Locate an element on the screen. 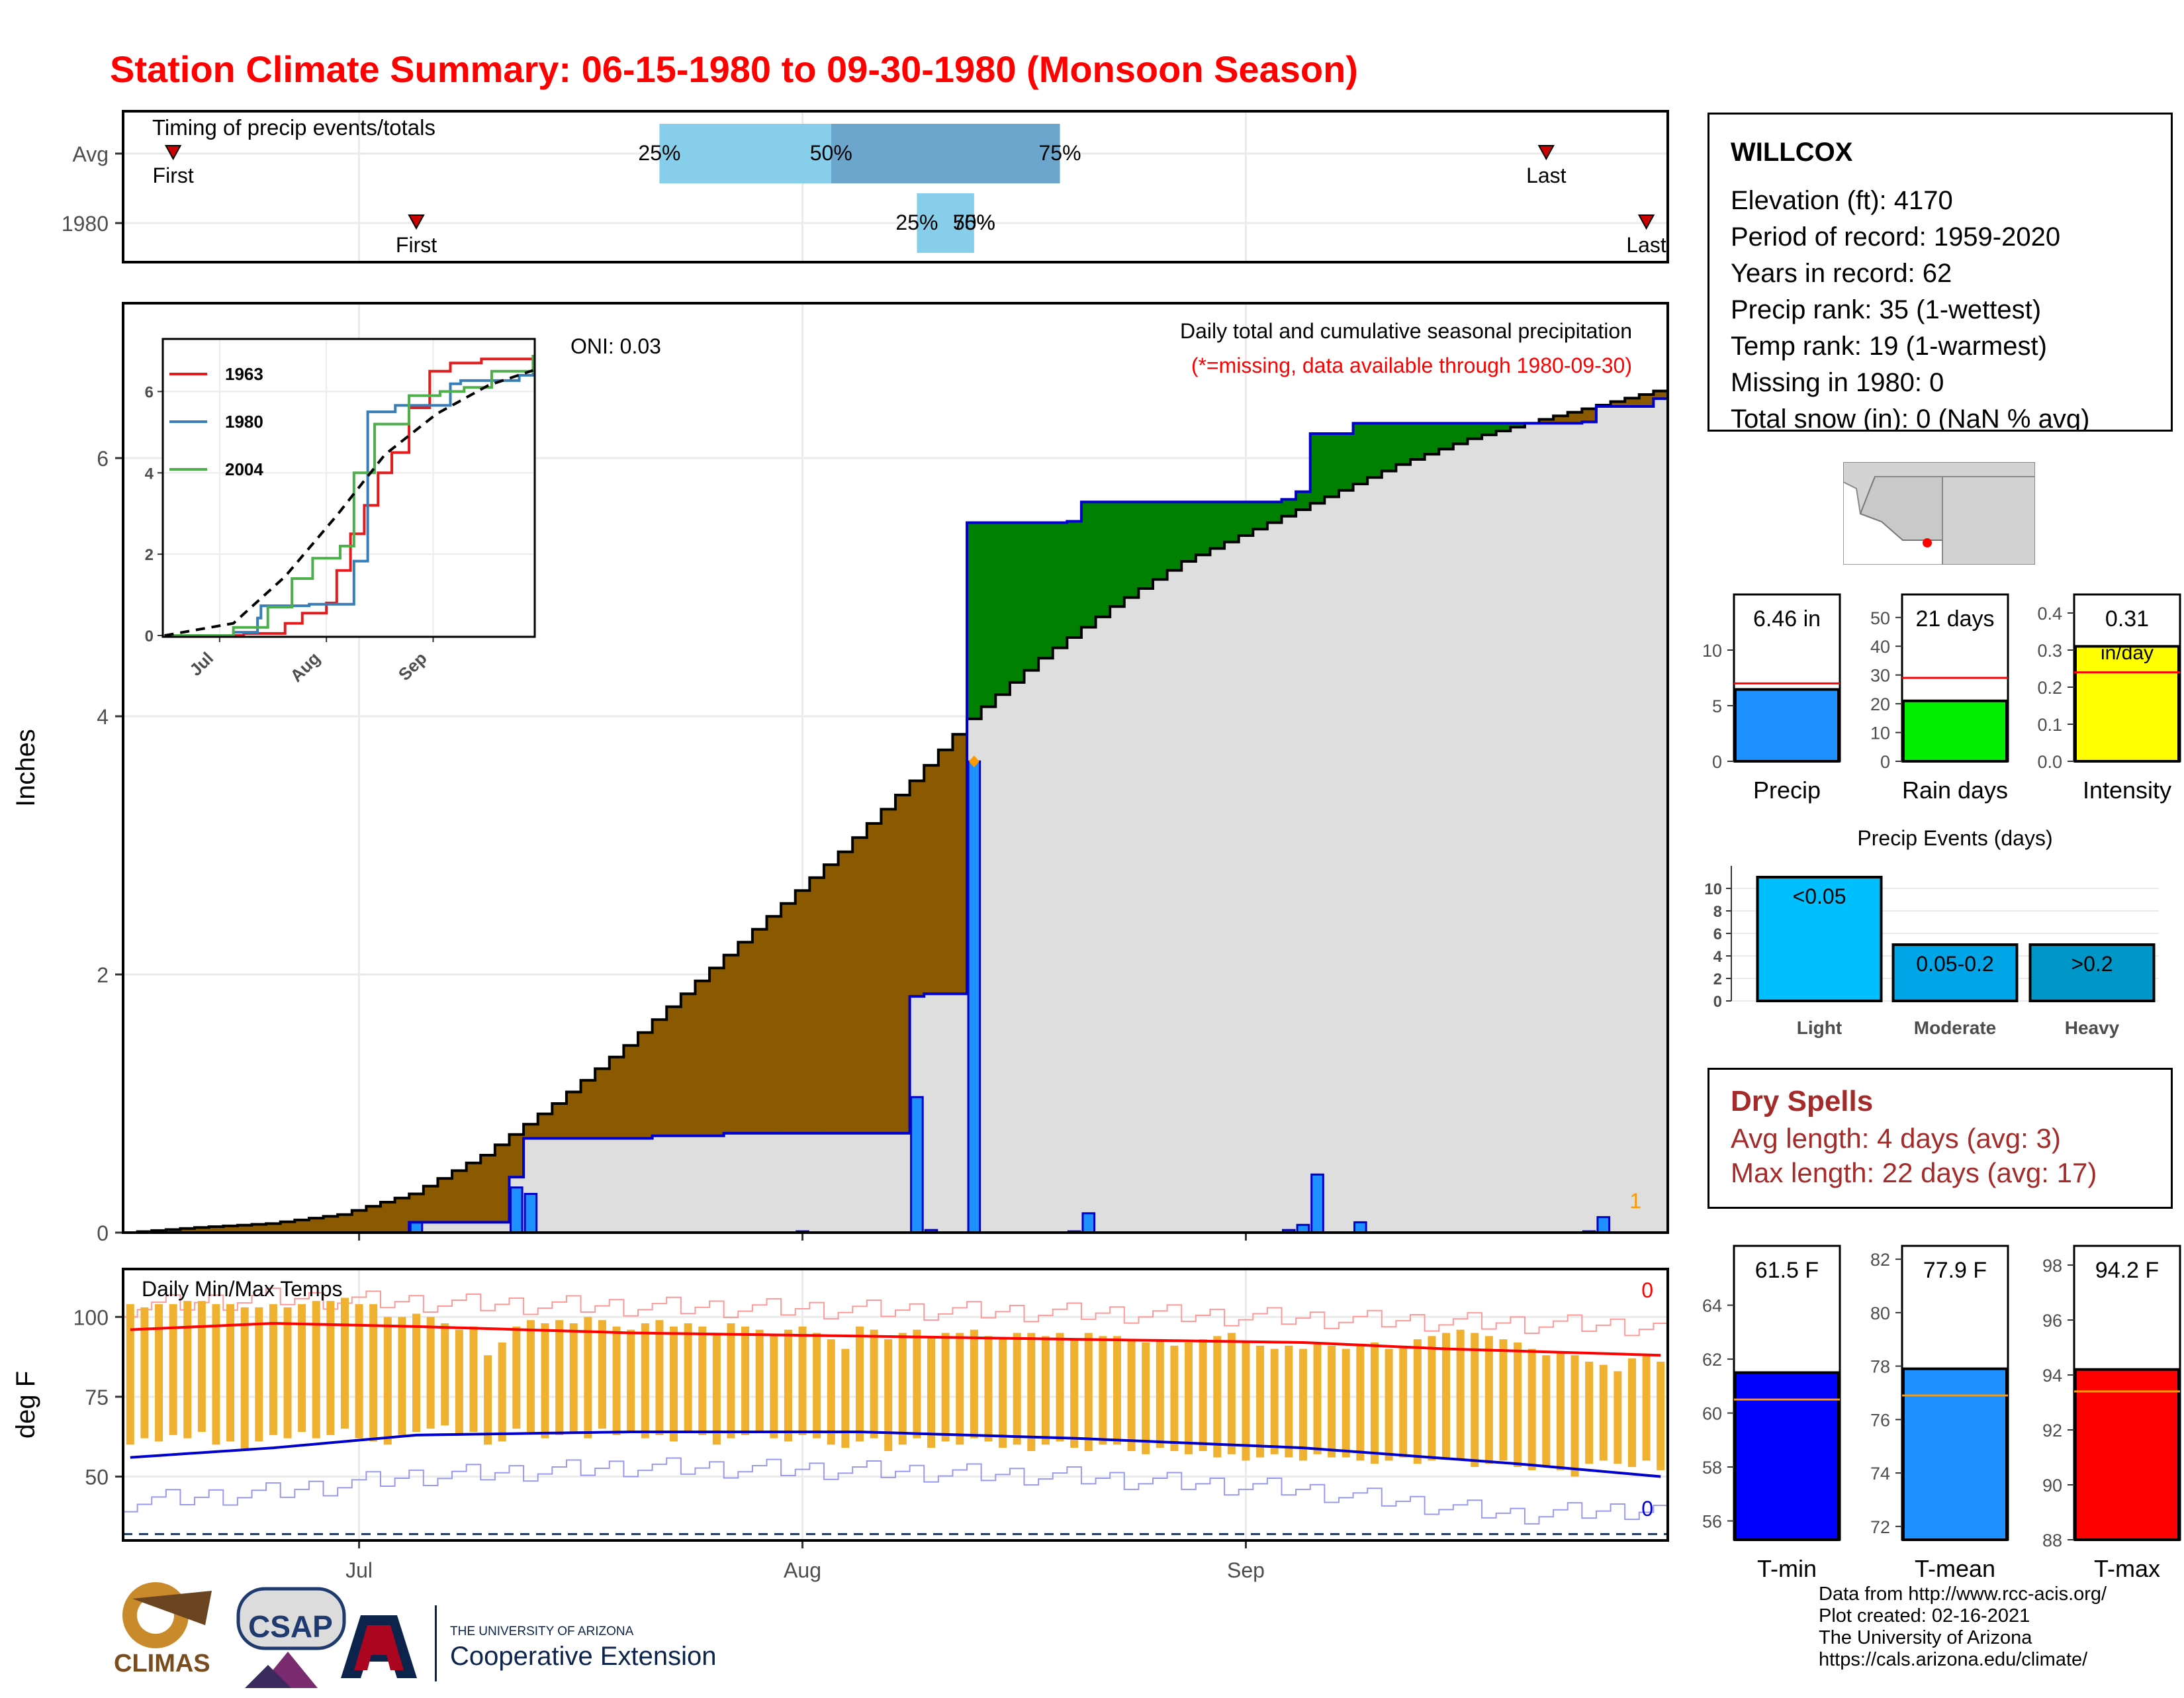 The height and width of the screenshot is (1698, 2184). tbar-1-y-tick-label: 80 is located at coordinates (1880, 1313).